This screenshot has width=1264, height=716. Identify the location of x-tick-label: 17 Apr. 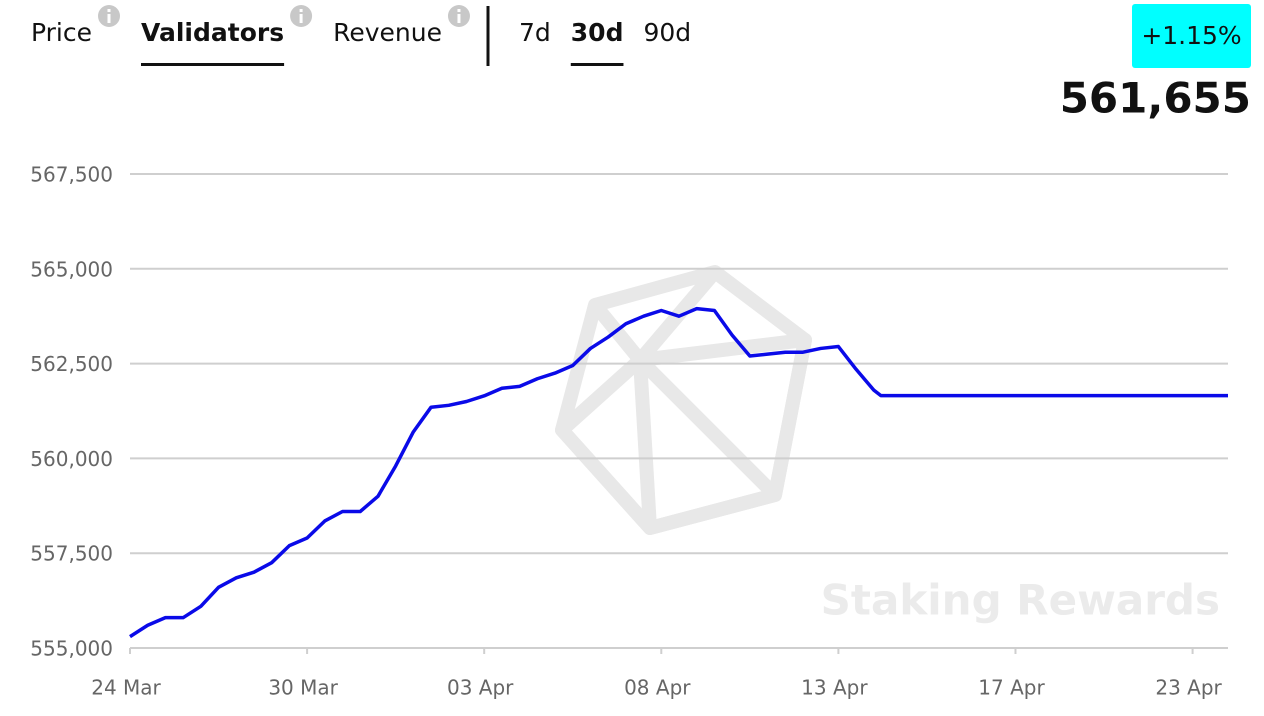
(1011, 688).